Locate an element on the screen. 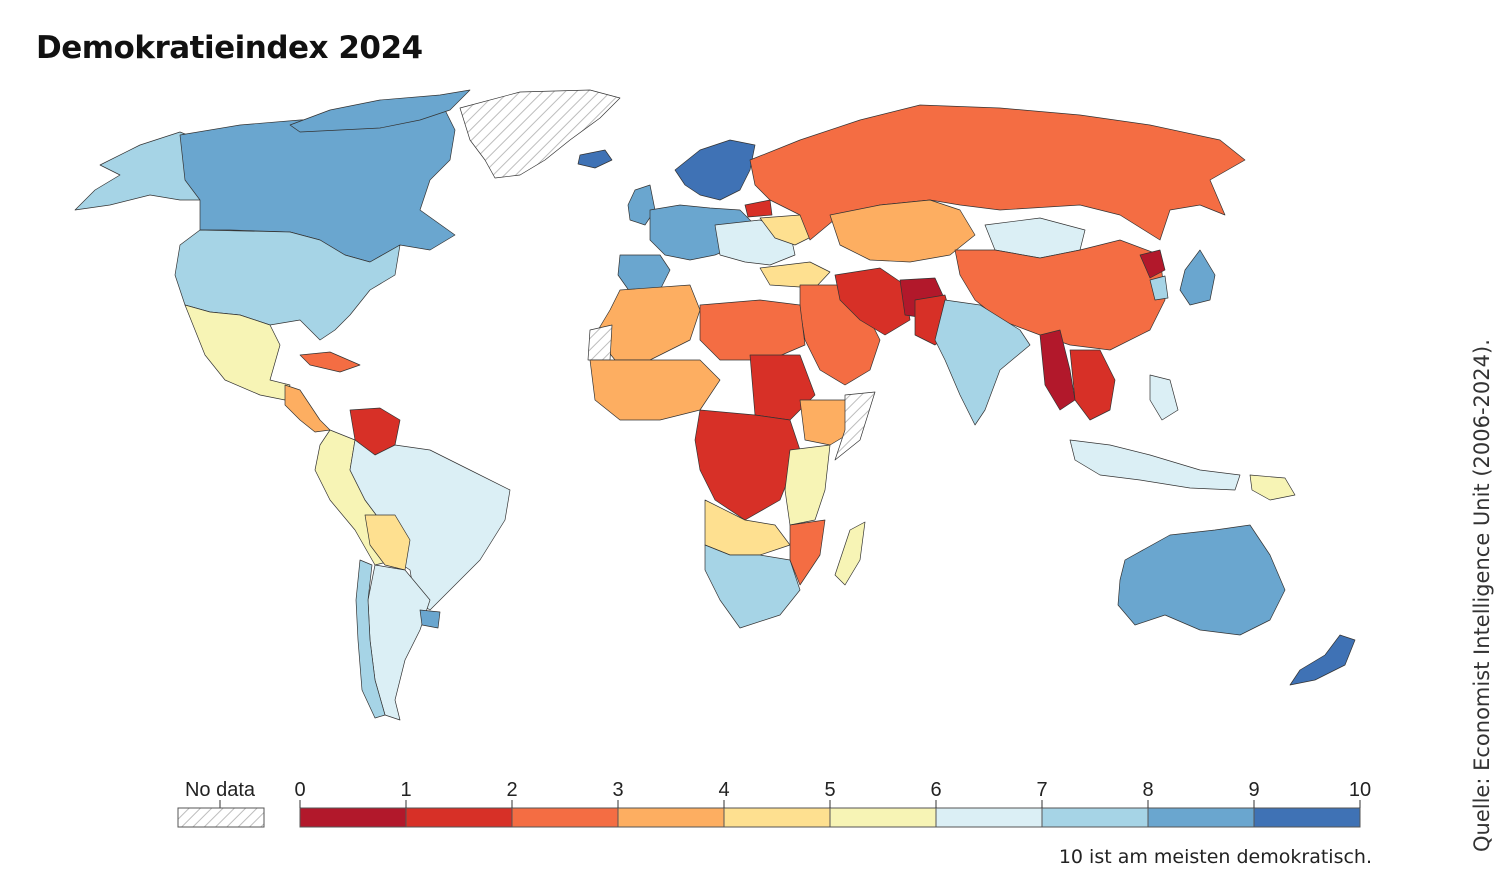 The width and height of the screenshot is (1507, 874). north-korea is located at coordinates (1152, 264).